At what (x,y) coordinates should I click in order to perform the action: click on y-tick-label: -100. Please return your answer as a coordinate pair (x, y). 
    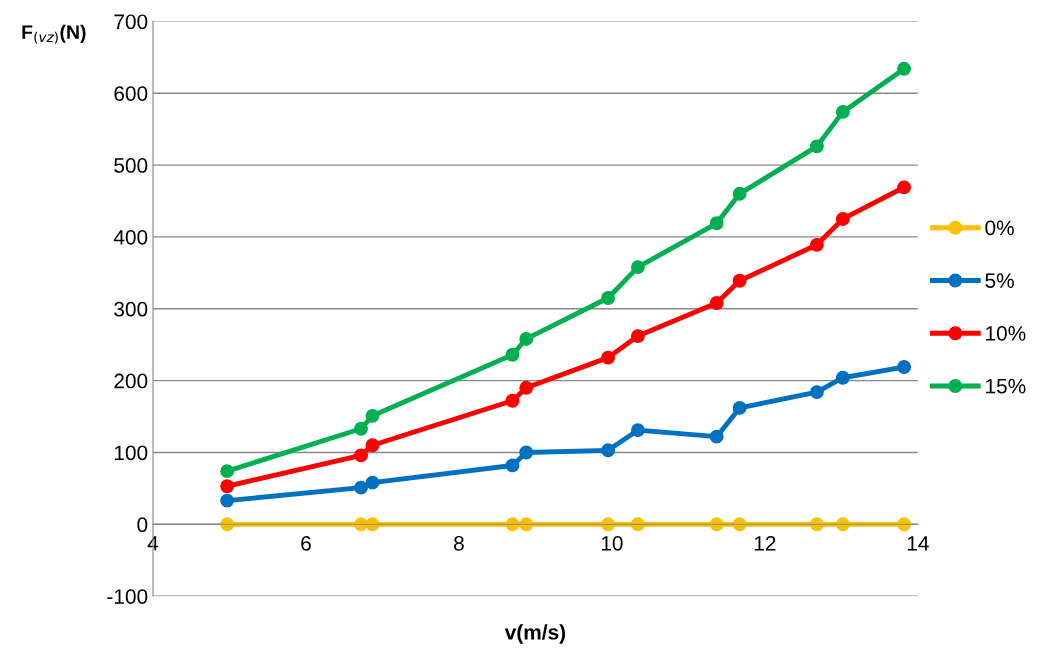
    Looking at the image, I should click on (127, 596).